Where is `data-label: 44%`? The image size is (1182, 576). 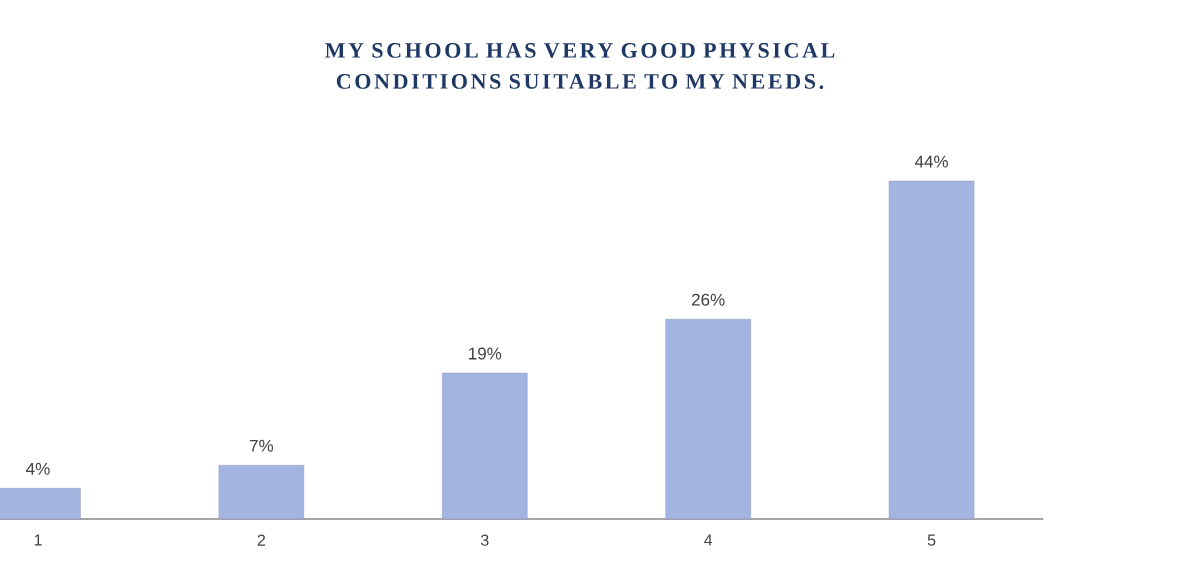 data-label: 44% is located at coordinates (931, 161).